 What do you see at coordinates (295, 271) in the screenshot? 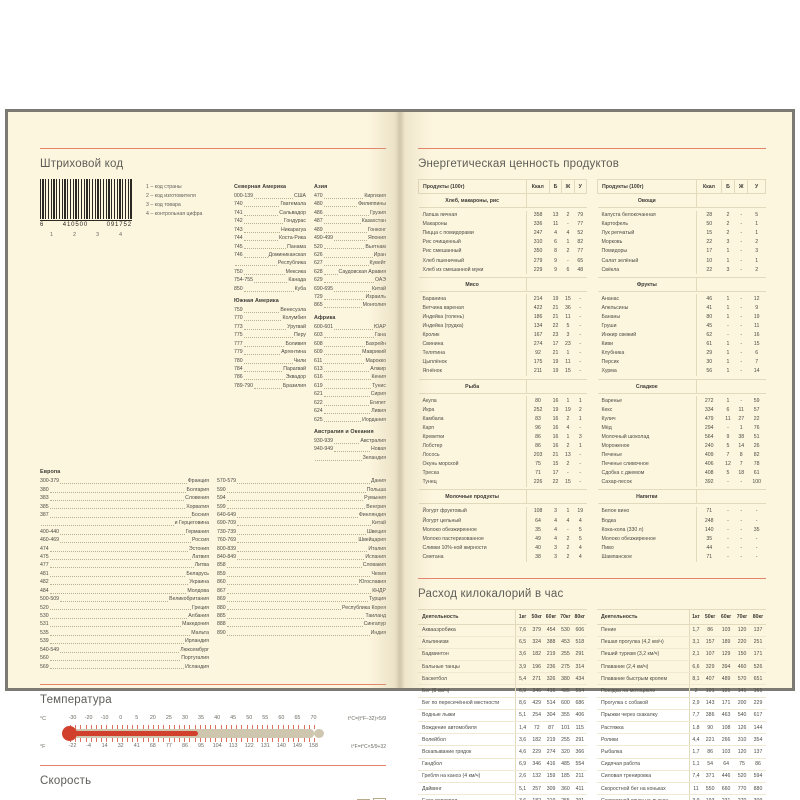
I see `country-name: Мексика` at bounding box center [295, 271].